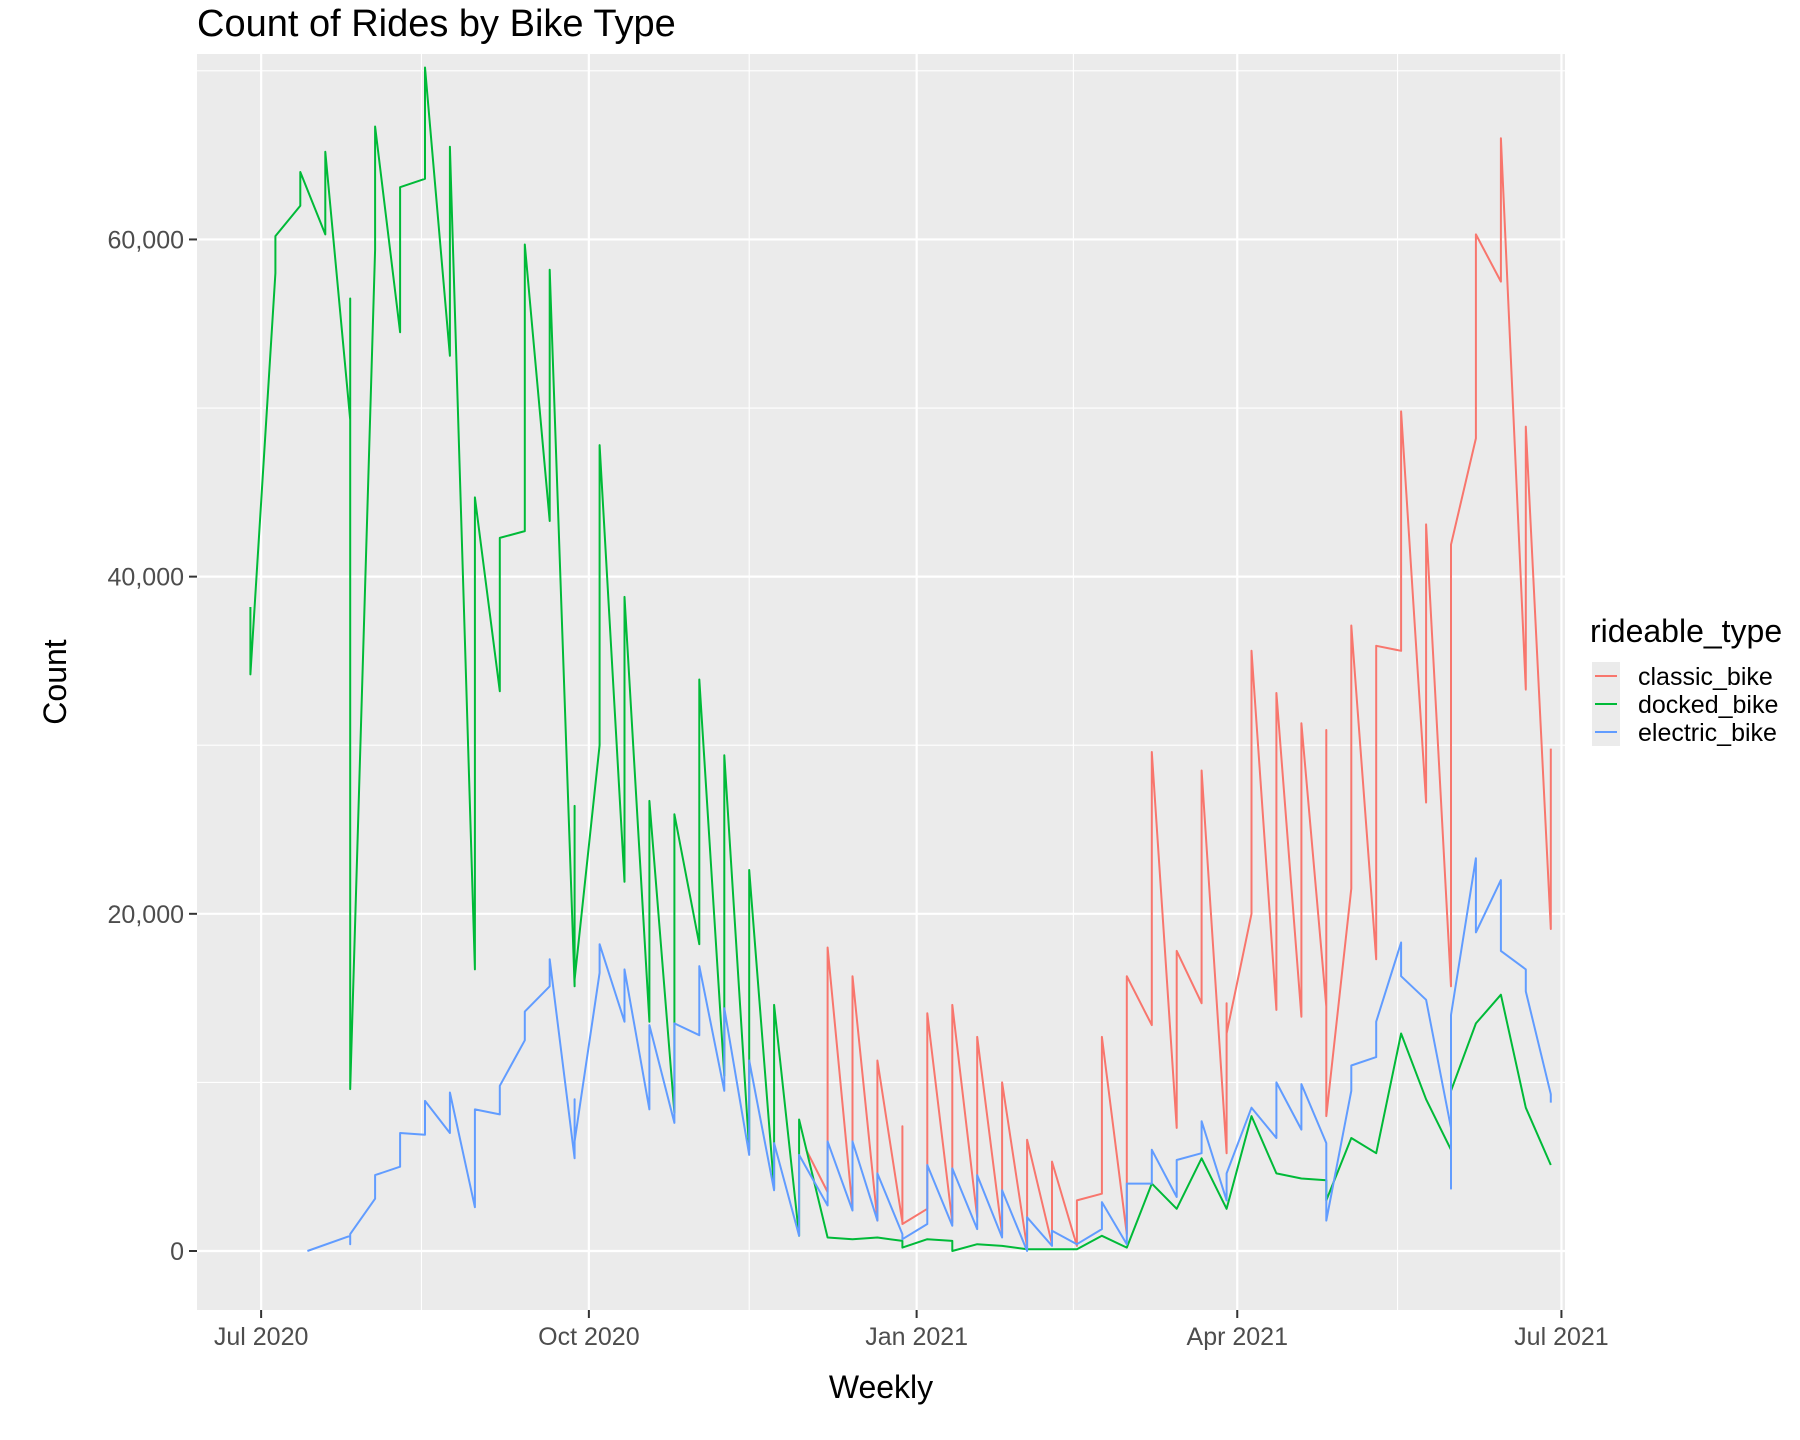 This screenshot has width=1800, height=1440. I want to click on y-tick-label: 20,000, so click(146, 915).